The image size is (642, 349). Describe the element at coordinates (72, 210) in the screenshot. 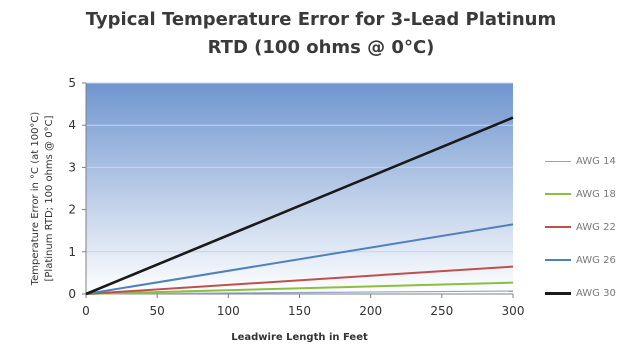

I see `y-tick-label: 2` at that location.